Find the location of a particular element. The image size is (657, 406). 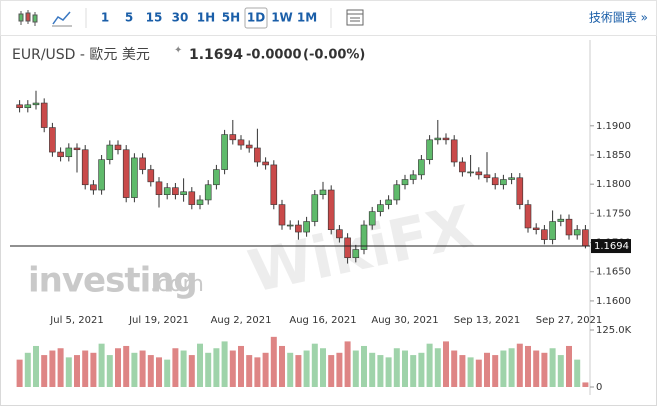

x-tick-label: Aug 2, 2021 is located at coordinates (241, 320).